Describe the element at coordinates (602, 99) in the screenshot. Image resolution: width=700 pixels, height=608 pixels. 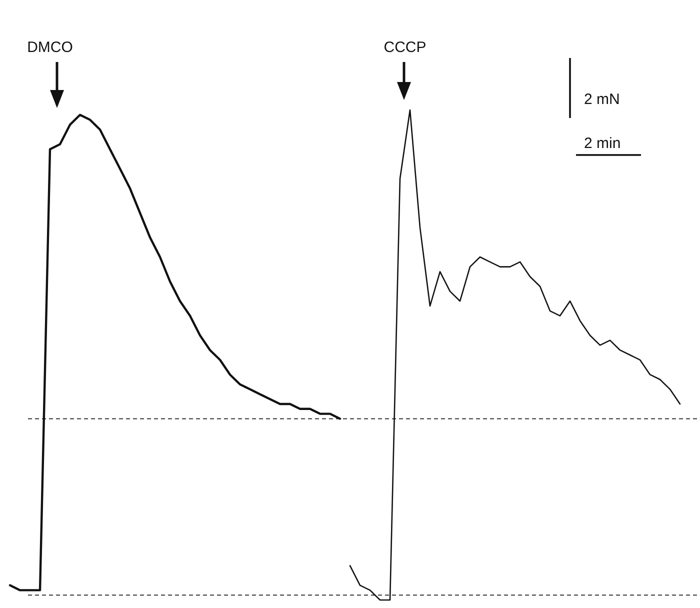
I see `text: 2 mN` at that location.